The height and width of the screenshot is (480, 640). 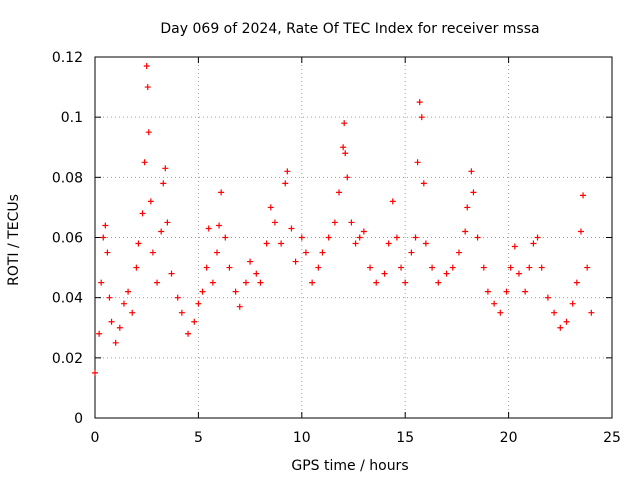 I want to click on y-tick-label: 0.04, so click(x=67, y=299).